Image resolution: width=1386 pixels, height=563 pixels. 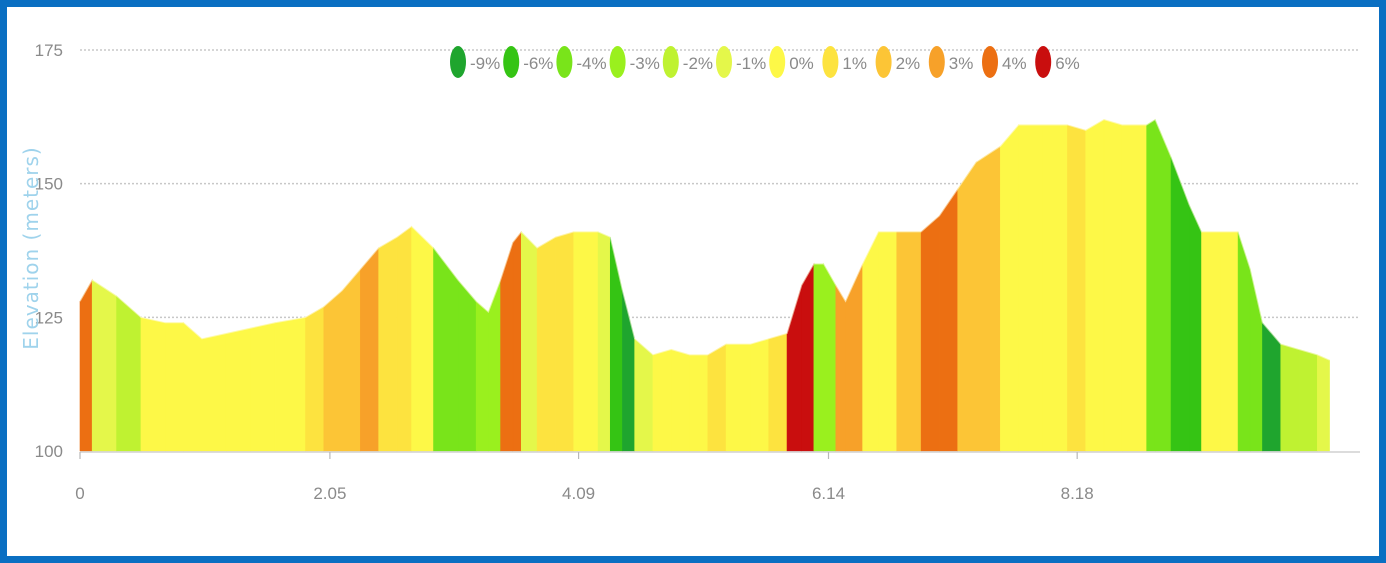 What do you see at coordinates (645, 63) in the screenshot?
I see `legend-label: -3%` at bounding box center [645, 63].